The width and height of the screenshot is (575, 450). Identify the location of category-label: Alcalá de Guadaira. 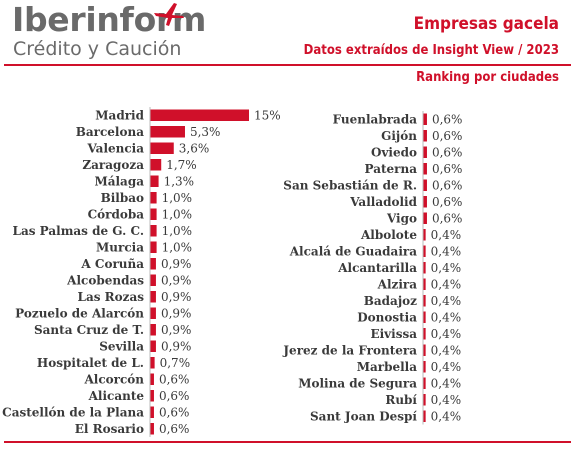
(353, 251).